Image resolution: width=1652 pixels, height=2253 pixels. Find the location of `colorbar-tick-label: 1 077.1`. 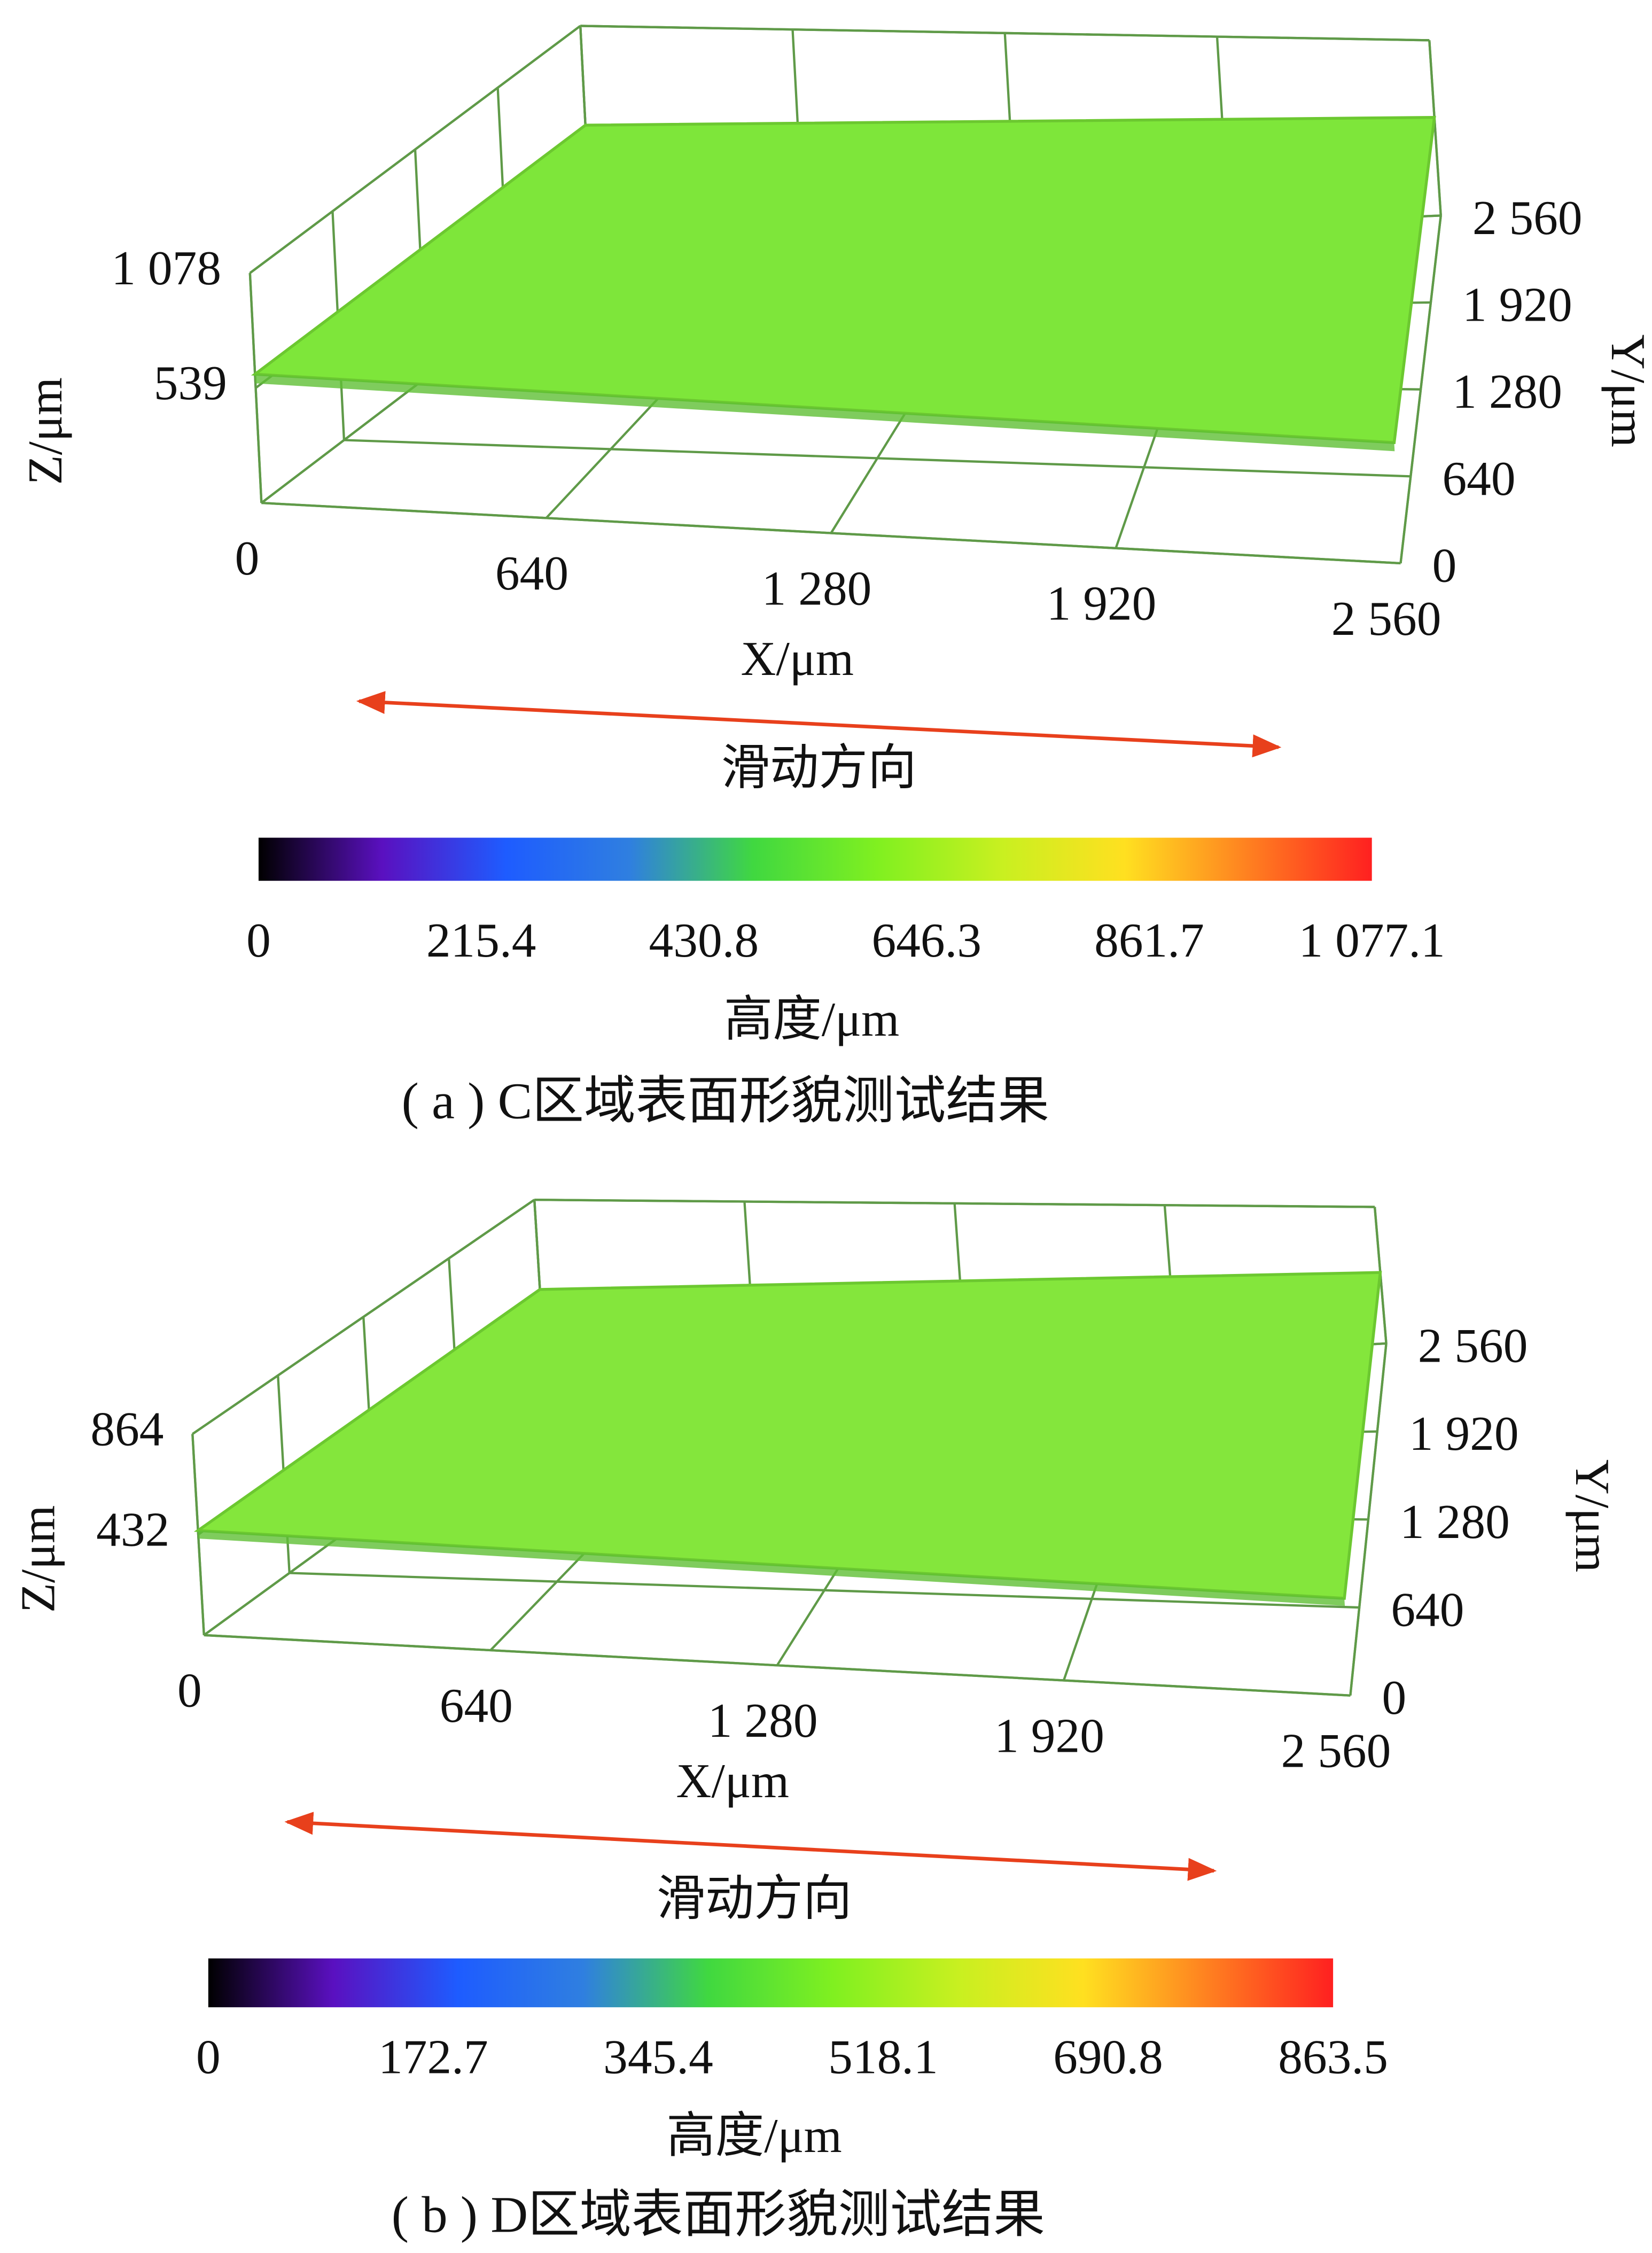

colorbar-tick-label: 1 077.1 is located at coordinates (1372, 940).